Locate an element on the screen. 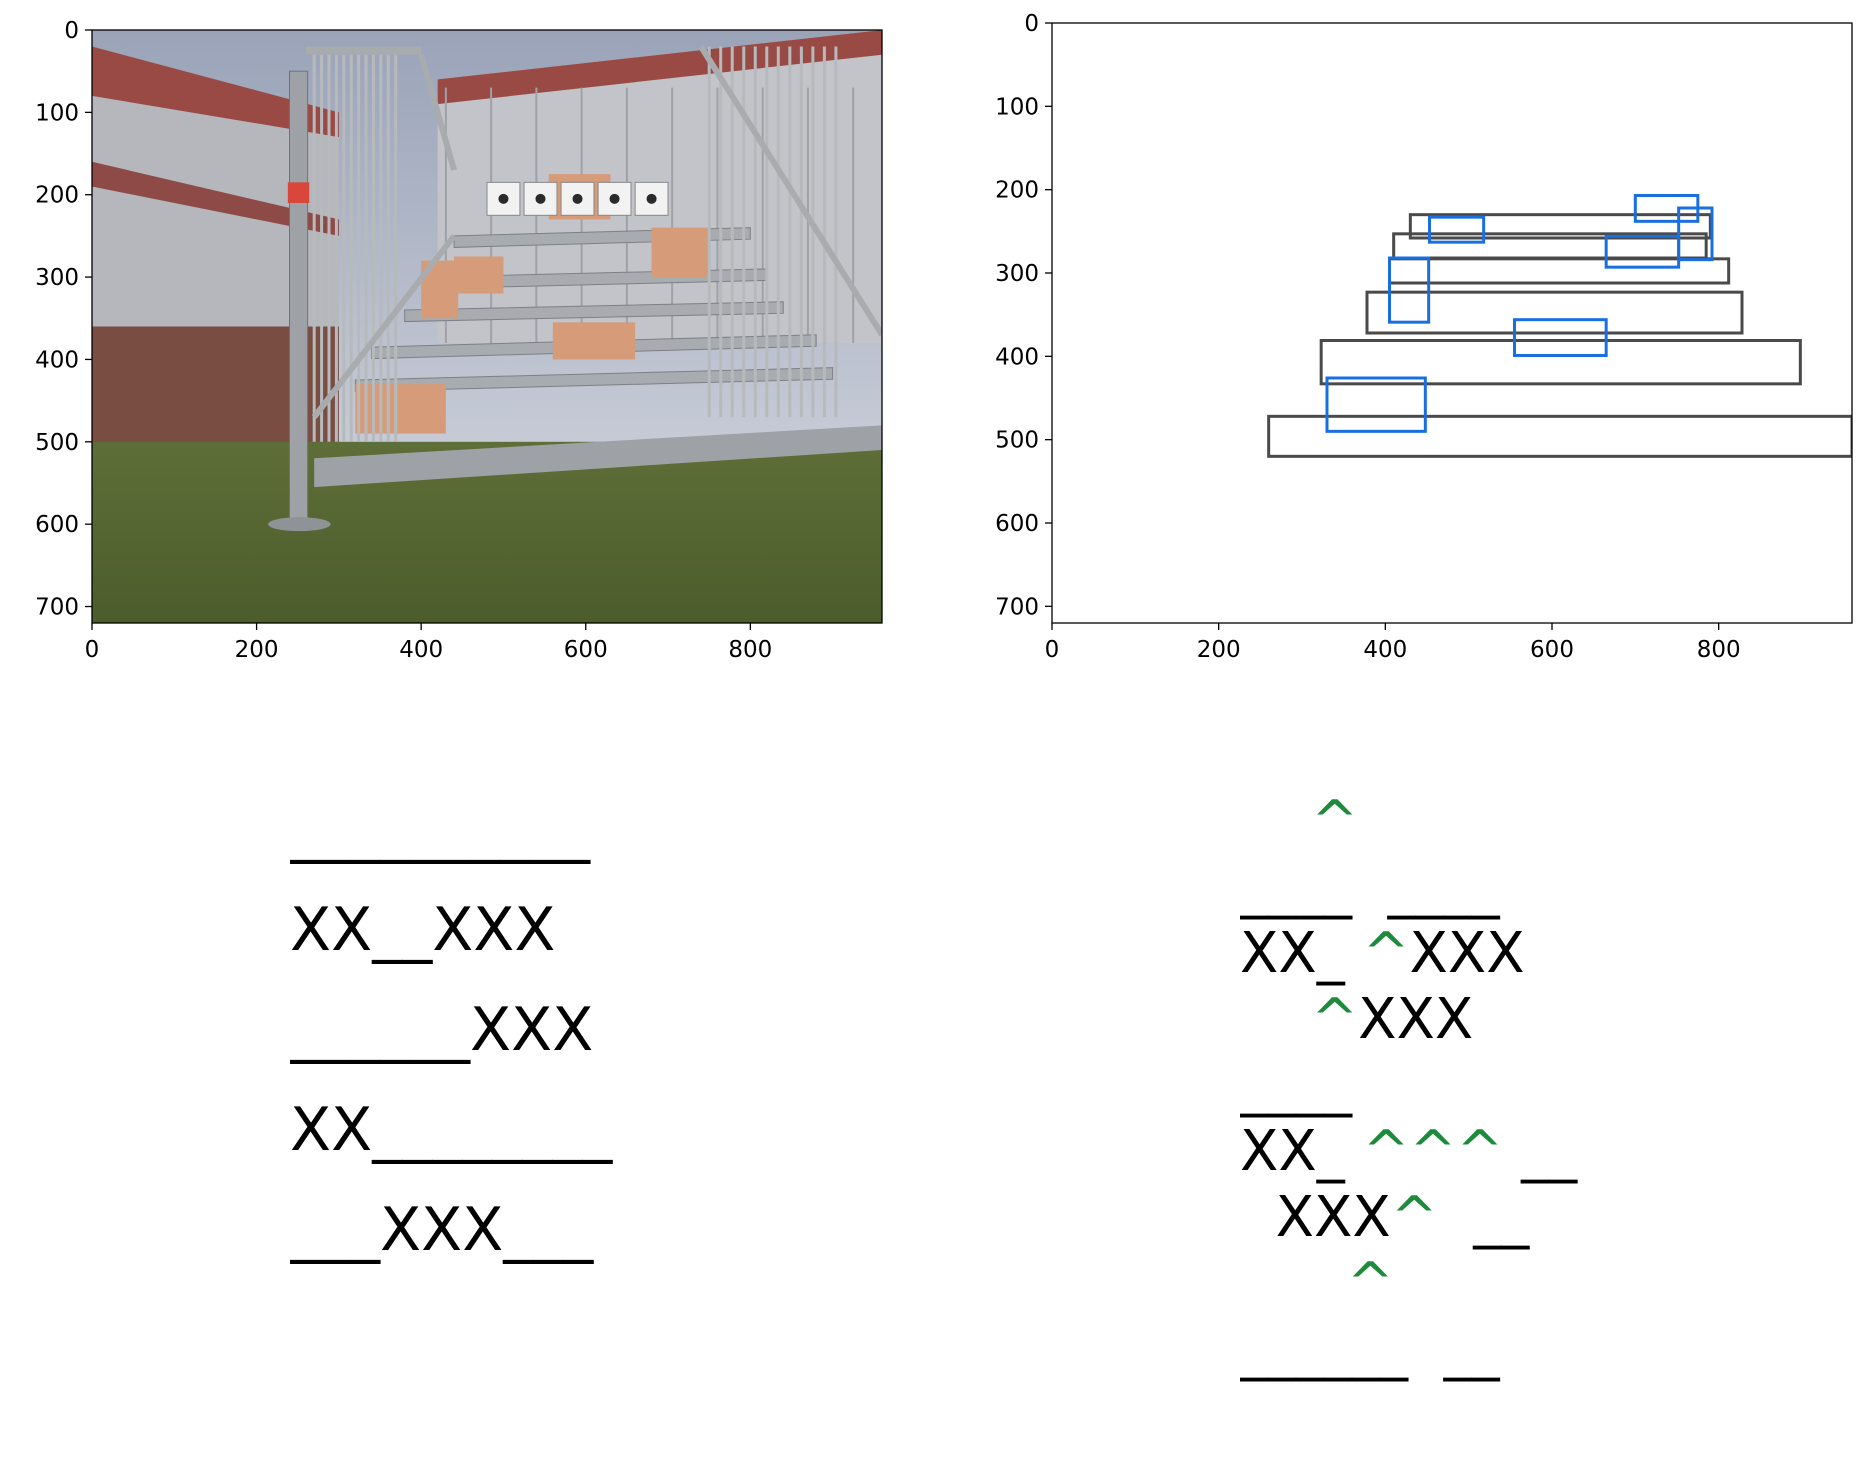 This screenshot has width=1865, height=1478. boxes-xtick-label: 400 is located at coordinates (1385, 650).